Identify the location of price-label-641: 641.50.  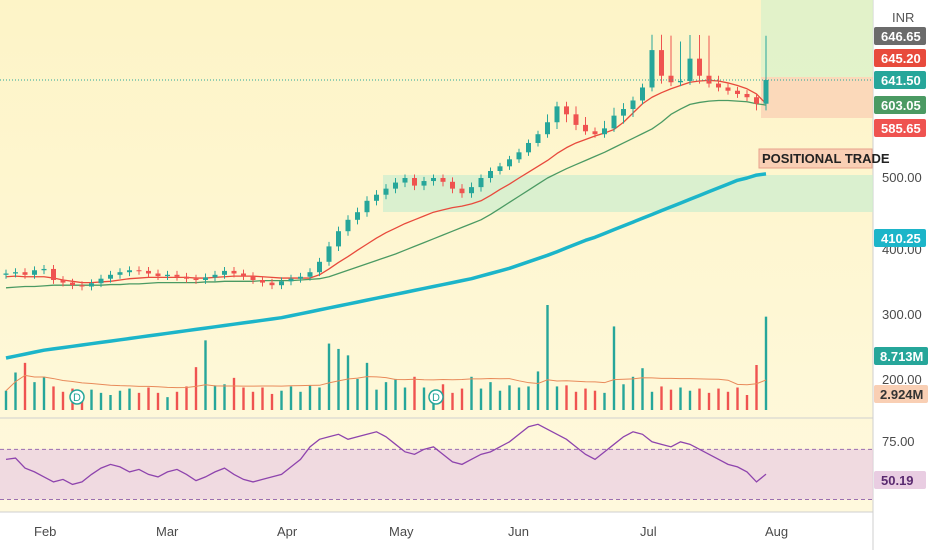
(901, 80).